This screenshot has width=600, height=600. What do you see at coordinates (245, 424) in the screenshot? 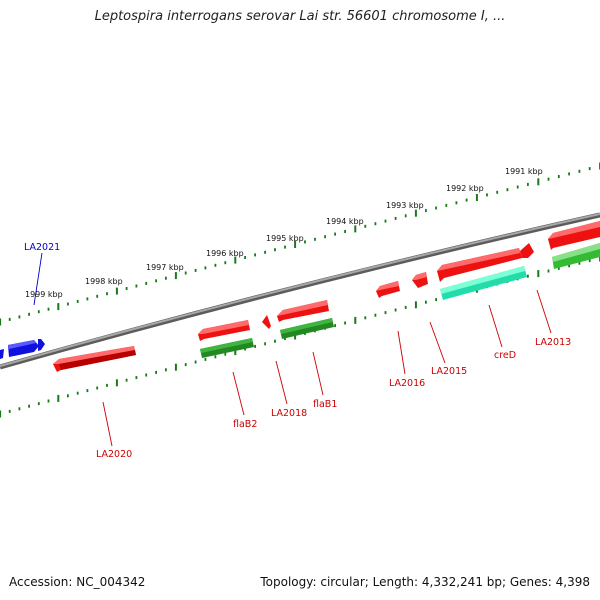
I see `gene-label-flaB2: flaB2` at bounding box center [245, 424].